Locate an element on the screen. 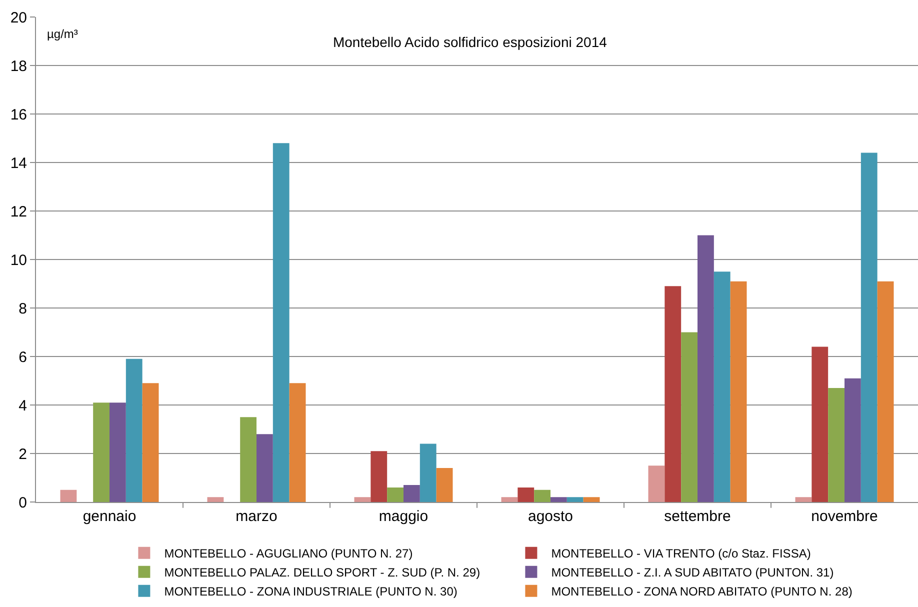 The width and height of the screenshot is (918, 607). x-tick-label: novembre is located at coordinates (844, 516).